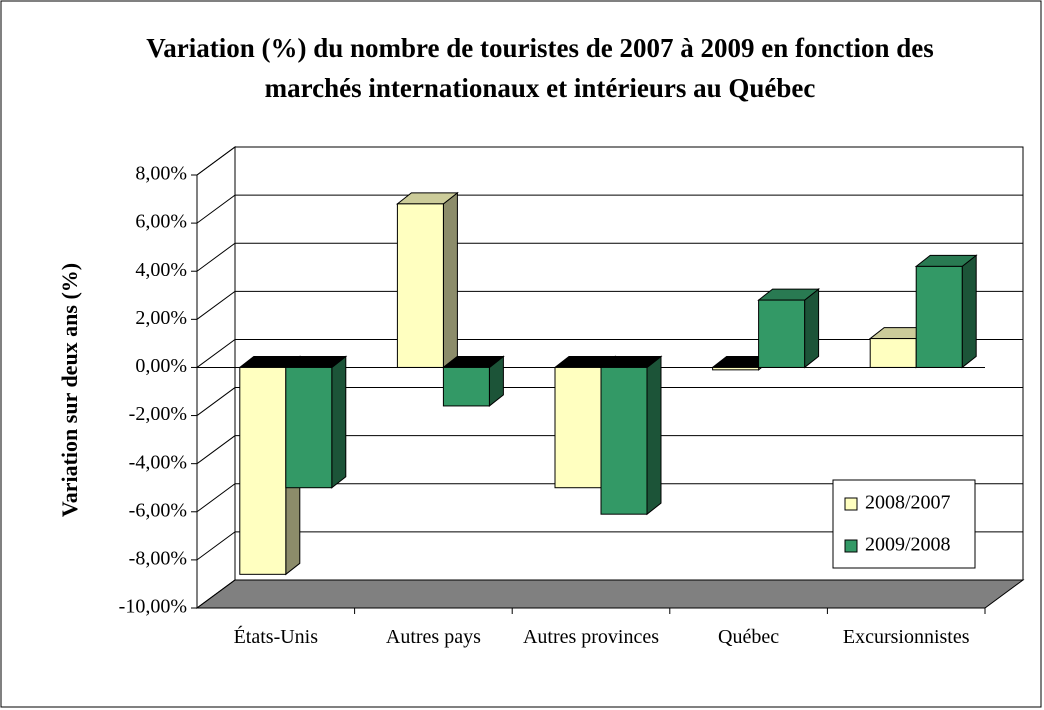  Describe the element at coordinates (433, 637) in the screenshot. I see `x-tick-label: Autres pays` at that location.